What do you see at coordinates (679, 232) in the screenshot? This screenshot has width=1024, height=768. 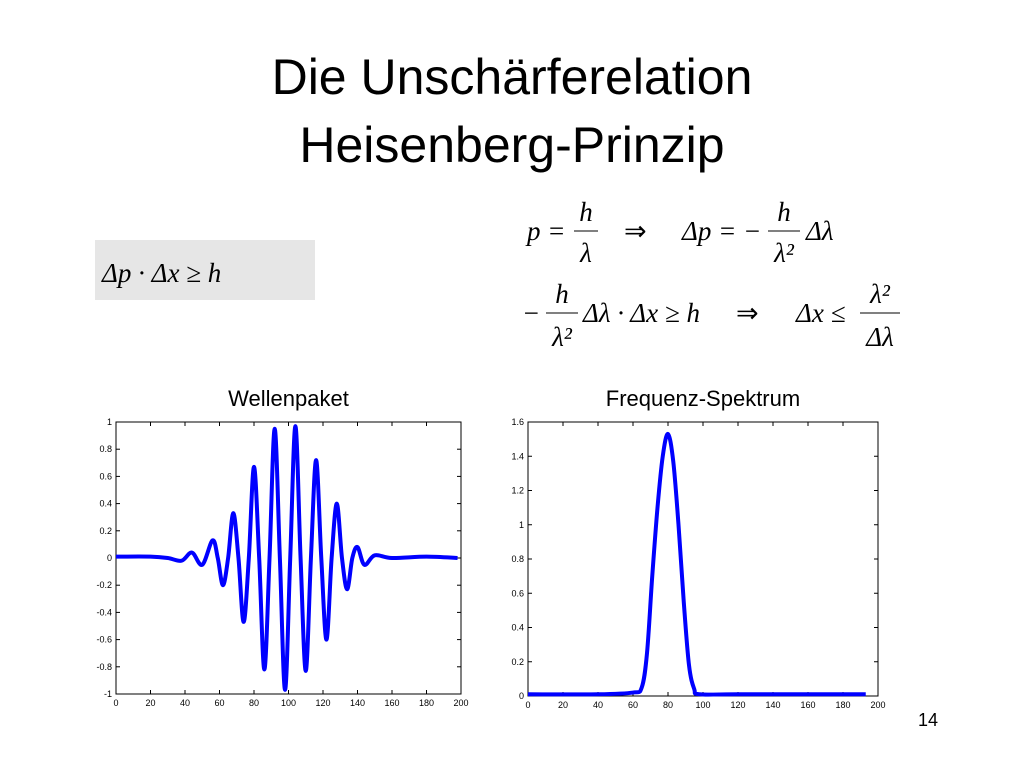 I see `formula-line: p = h λ ⇒ Δp = − h λ² Δλ` at bounding box center [679, 232].